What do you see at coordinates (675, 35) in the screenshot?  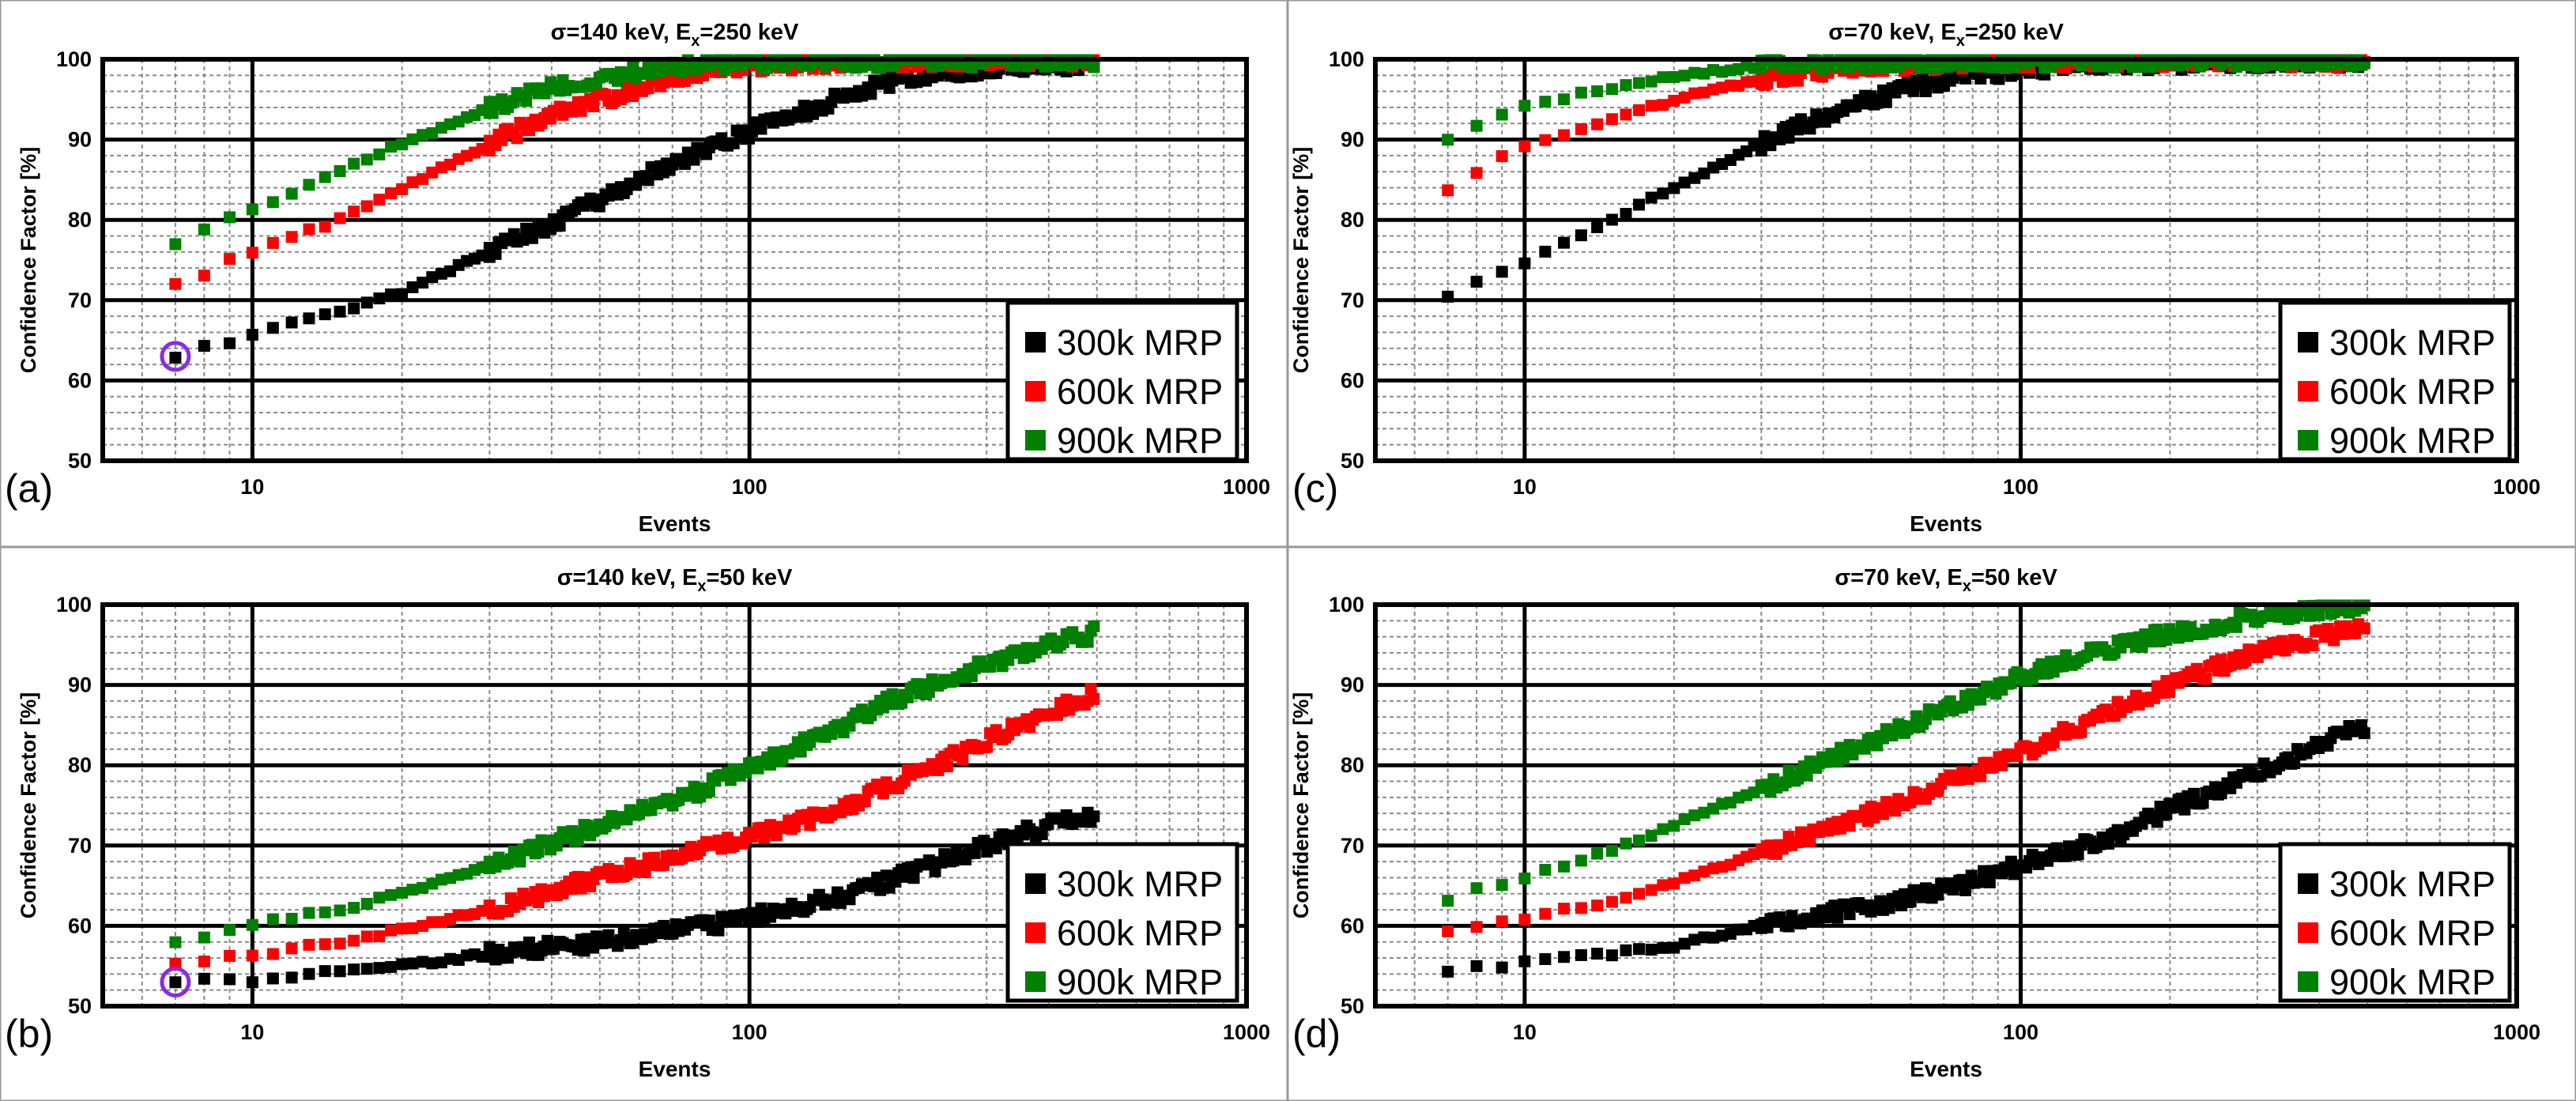 I see `chart-title: σ=140 keV, Ex=250 keV` at bounding box center [675, 35].